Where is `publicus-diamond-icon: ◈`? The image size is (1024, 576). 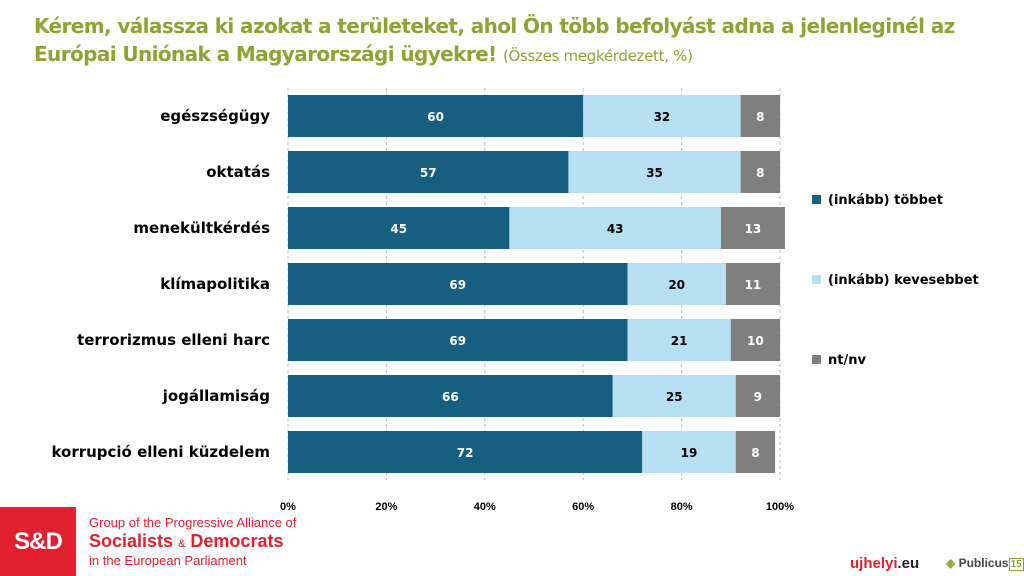 publicus-diamond-icon: ◈ is located at coordinates (951, 563).